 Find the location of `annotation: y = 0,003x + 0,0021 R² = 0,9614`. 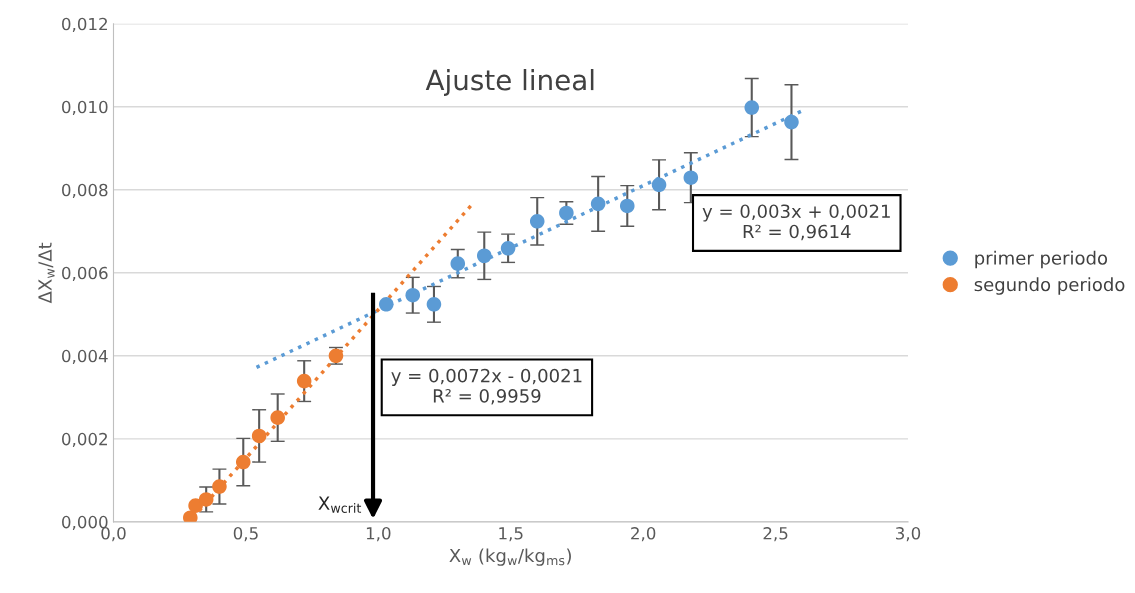

annotation: y = 0,003x + 0,0021 R² = 0,9614 is located at coordinates (796, 222).